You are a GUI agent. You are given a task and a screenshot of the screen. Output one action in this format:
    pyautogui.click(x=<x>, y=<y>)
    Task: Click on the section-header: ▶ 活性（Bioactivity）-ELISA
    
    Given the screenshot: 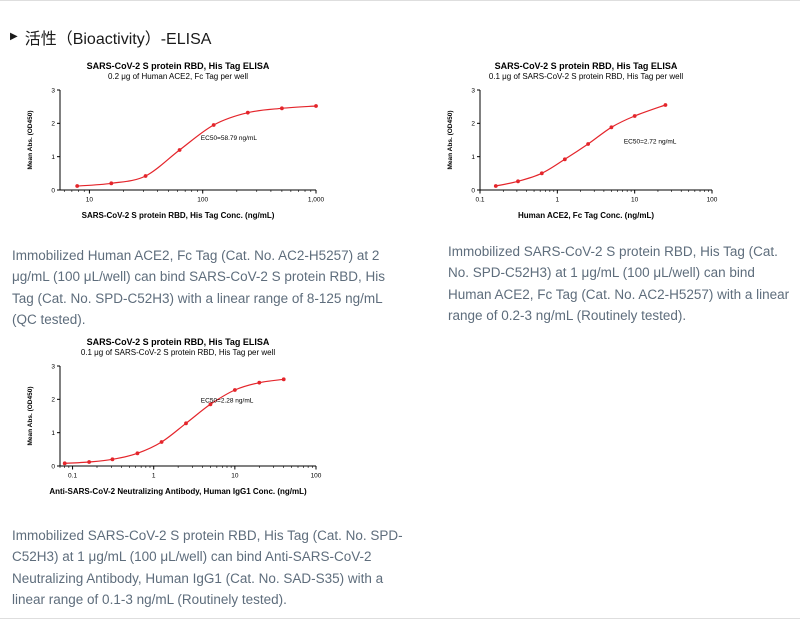 What is the action you would take?
    pyautogui.click(x=110, y=37)
    